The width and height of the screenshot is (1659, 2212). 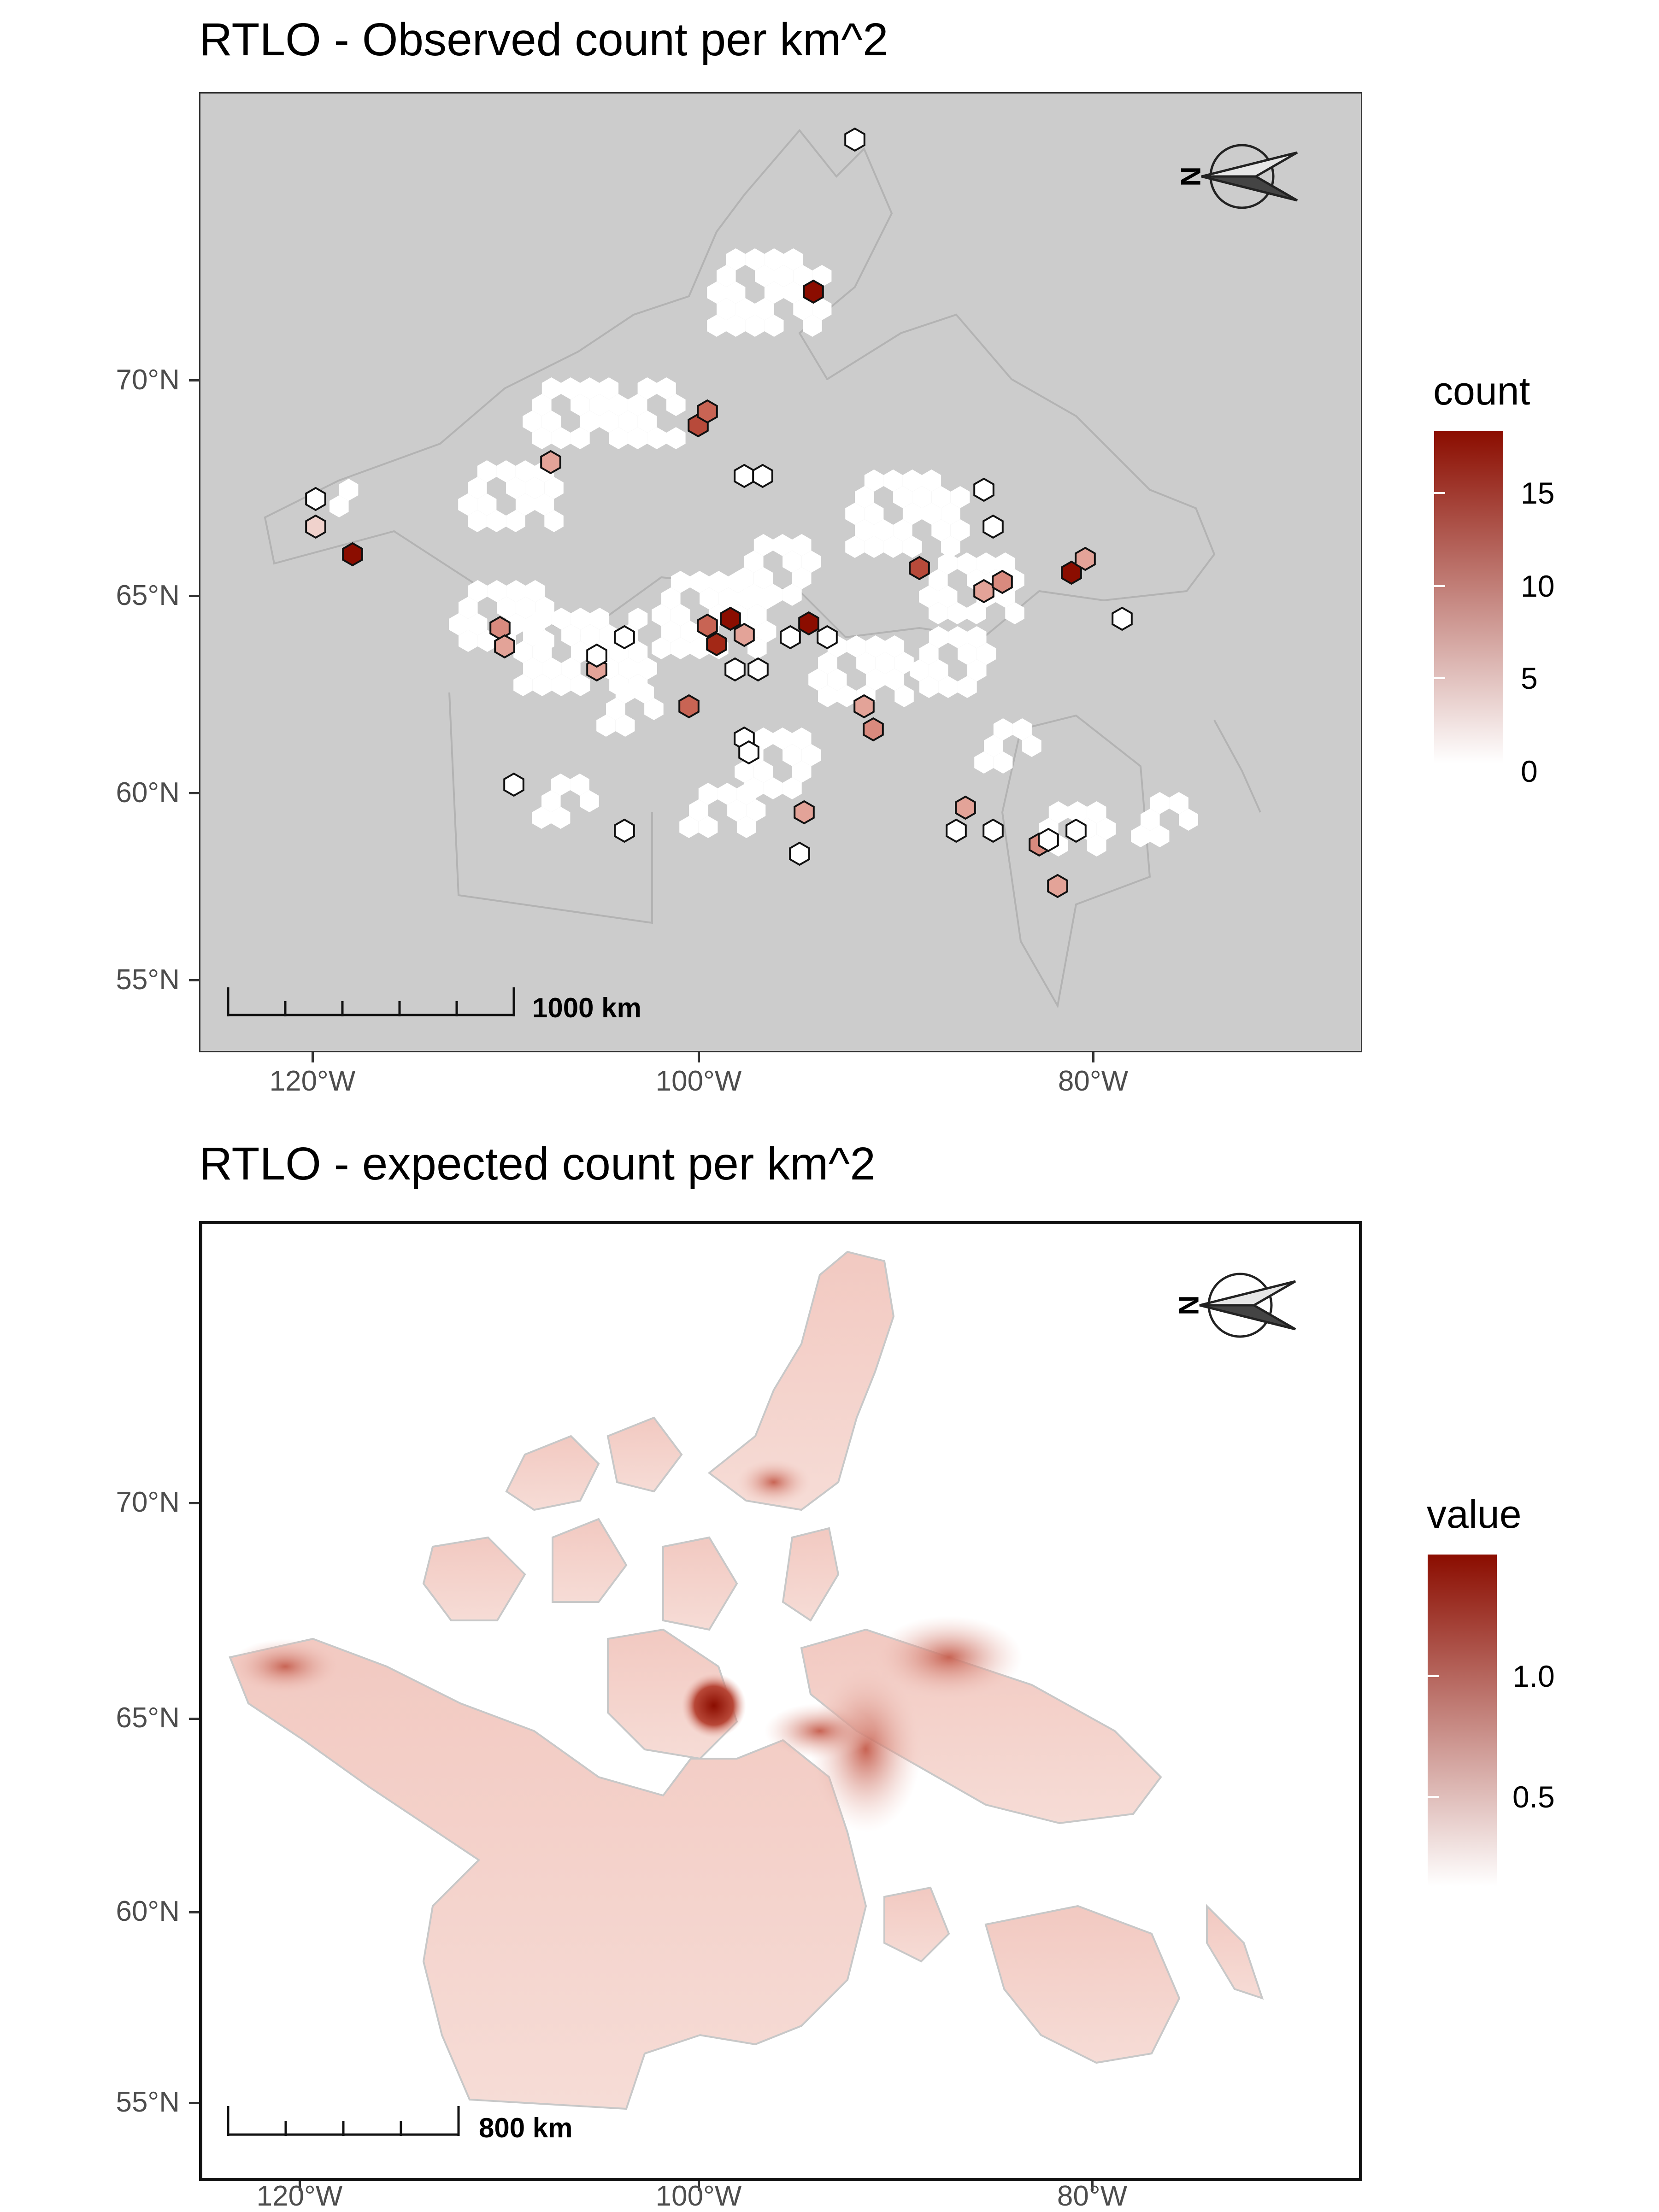 What do you see at coordinates (699, 1057) in the screenshot?
I see `x-tick` at bounding box center [699, 1057].